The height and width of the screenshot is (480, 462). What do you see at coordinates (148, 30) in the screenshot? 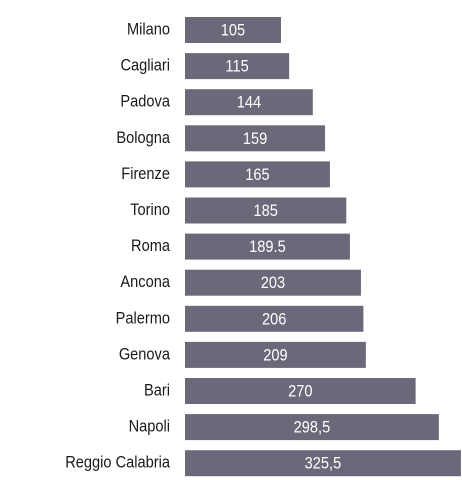
I see `category-label: Milano` at bounding box center [148, 30].